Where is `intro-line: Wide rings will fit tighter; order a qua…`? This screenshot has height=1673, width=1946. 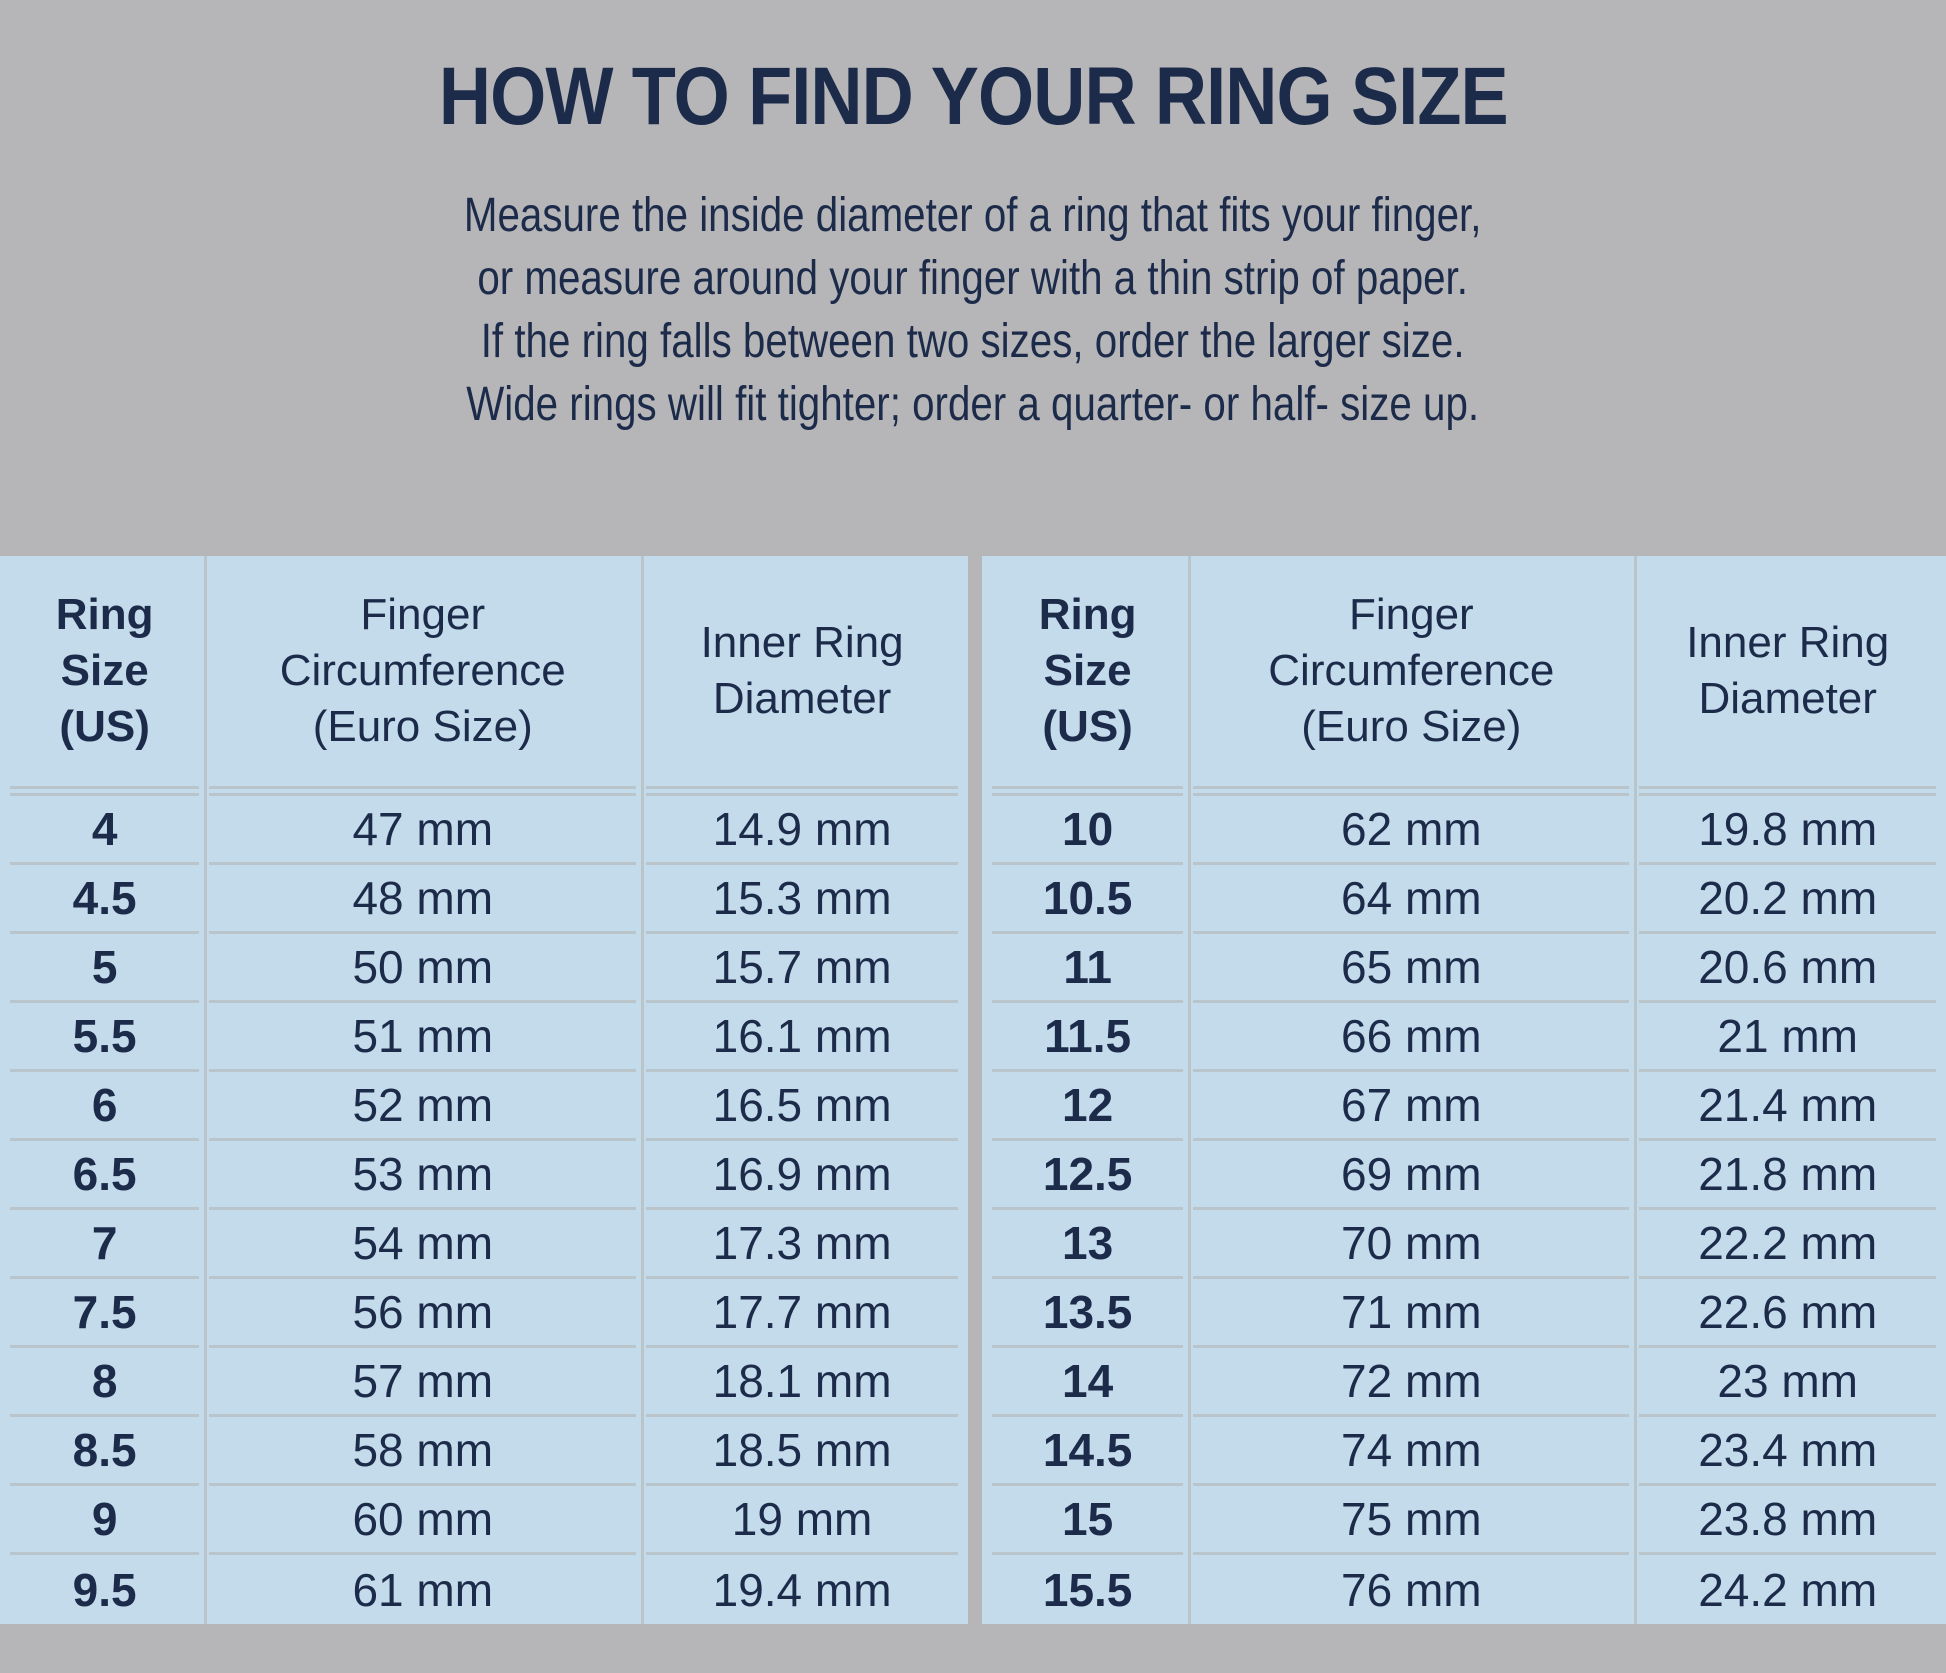 intro-line: Wide rings will fit tighter; order a qua… is located at coordinates (973, 404).